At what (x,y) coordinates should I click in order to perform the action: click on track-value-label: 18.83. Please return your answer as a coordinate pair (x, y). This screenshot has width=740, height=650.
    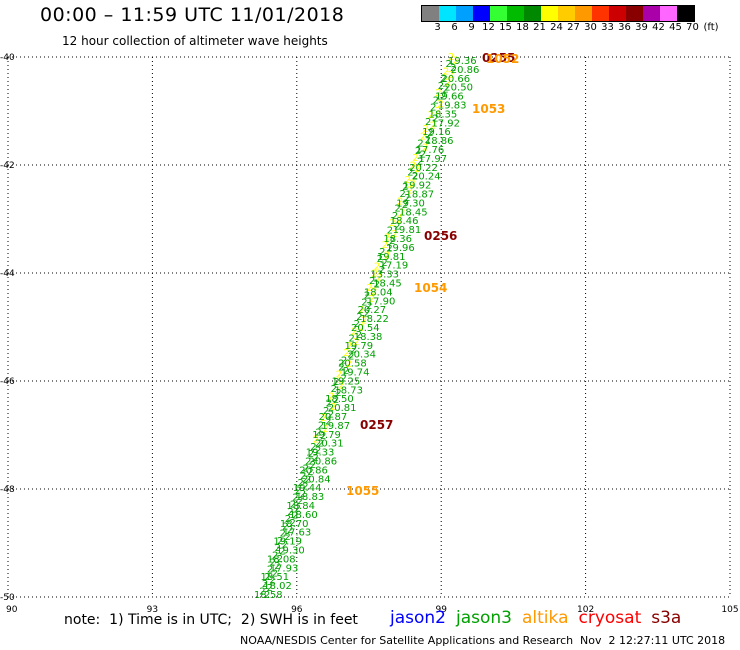
    Looking at the image, I should click on (310, 497).